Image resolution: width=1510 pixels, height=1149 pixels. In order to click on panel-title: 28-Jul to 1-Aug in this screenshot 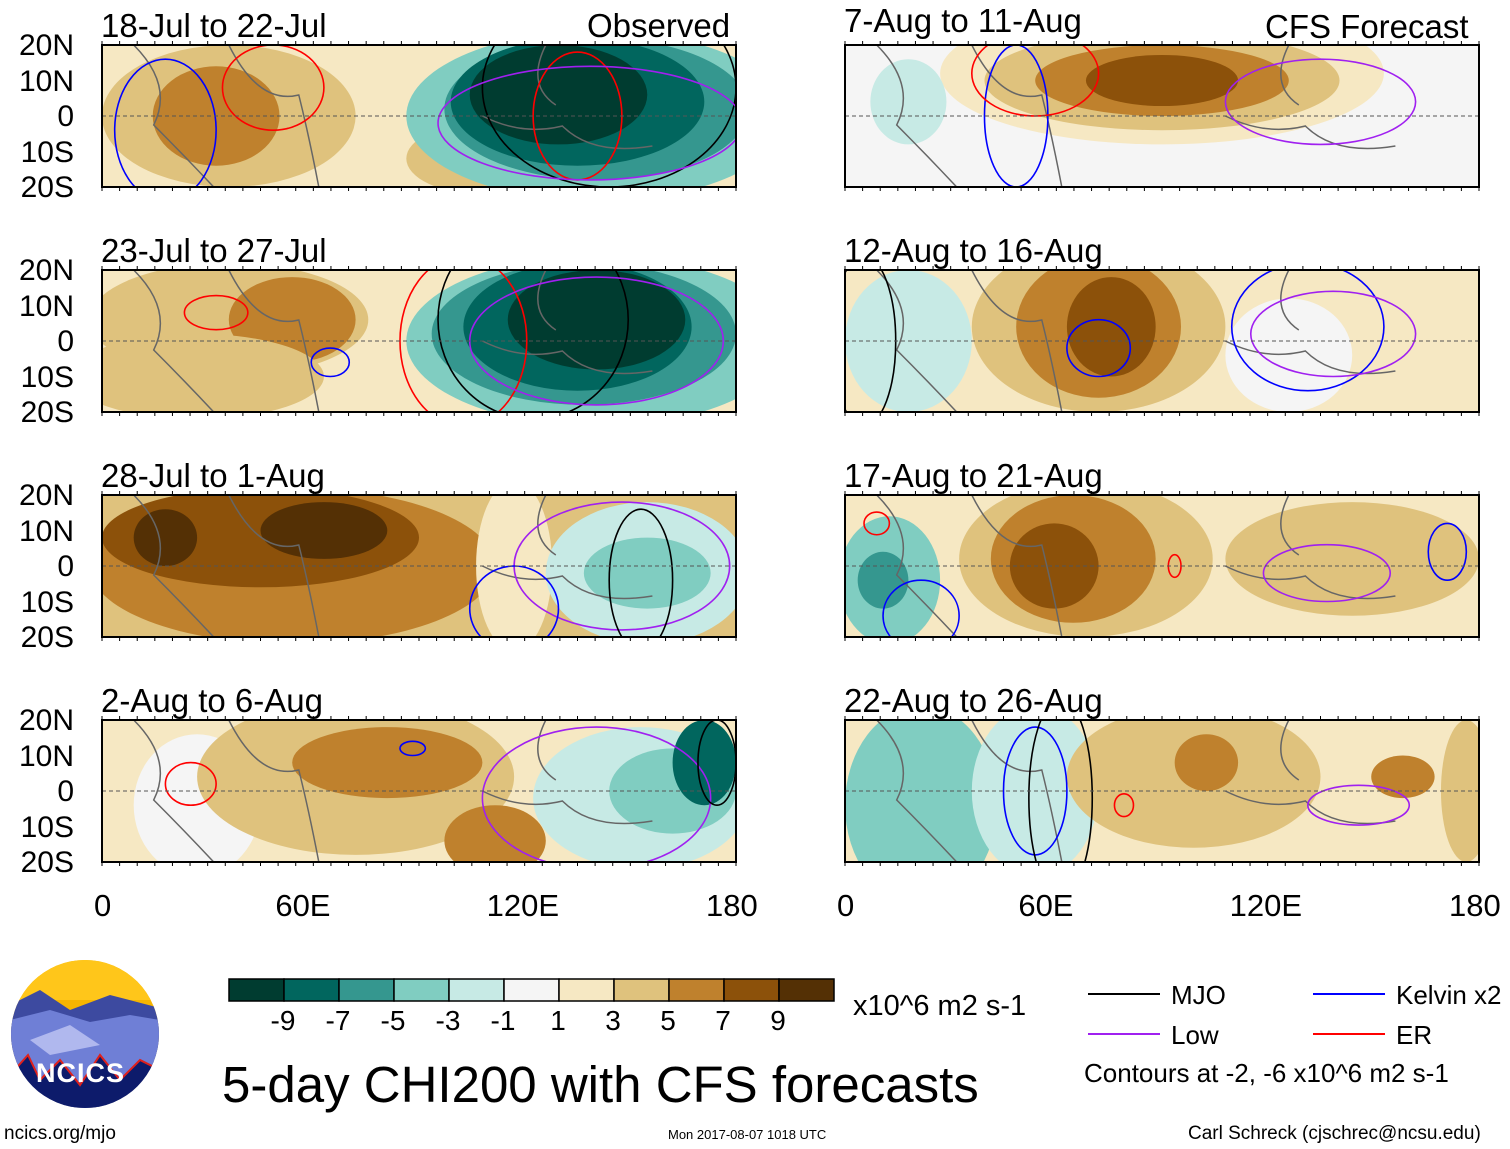, I will do `click(213, 475)`.